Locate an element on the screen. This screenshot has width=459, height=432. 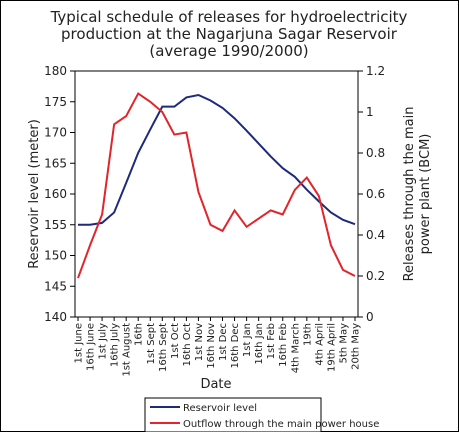
y2-tick-label: 0.8 is located at coordinates (375, 153).